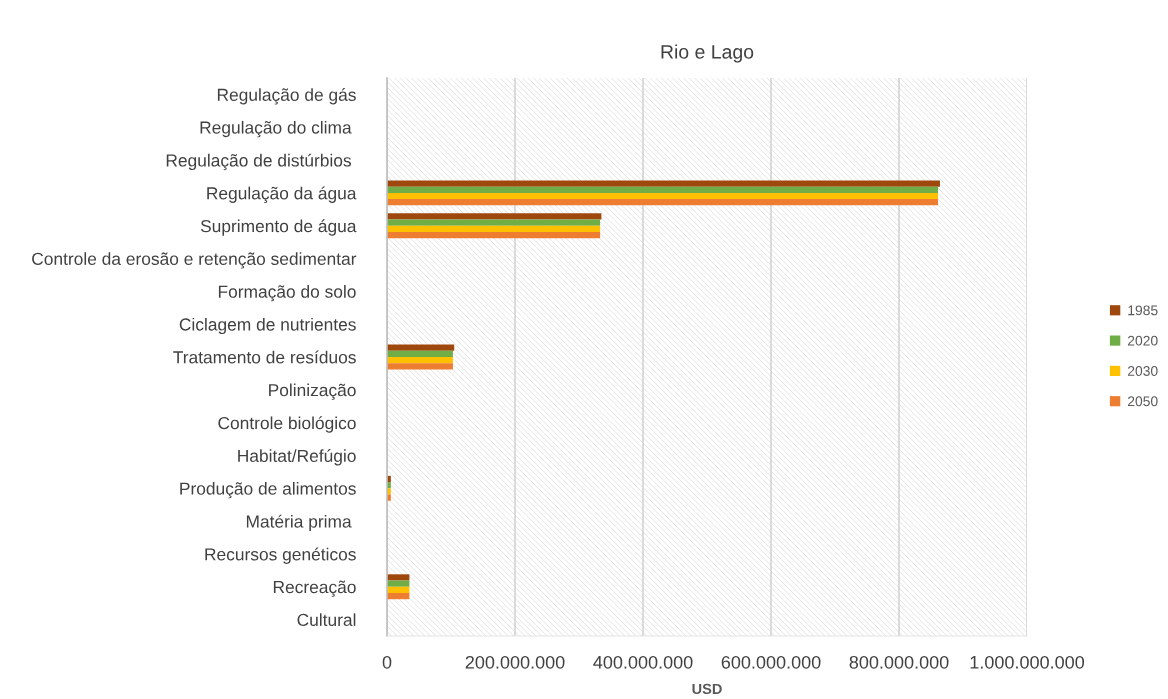 The width and height of the screenshot is (1168, 699). I want to click on x-axis-title: USD, so click(707, 689).